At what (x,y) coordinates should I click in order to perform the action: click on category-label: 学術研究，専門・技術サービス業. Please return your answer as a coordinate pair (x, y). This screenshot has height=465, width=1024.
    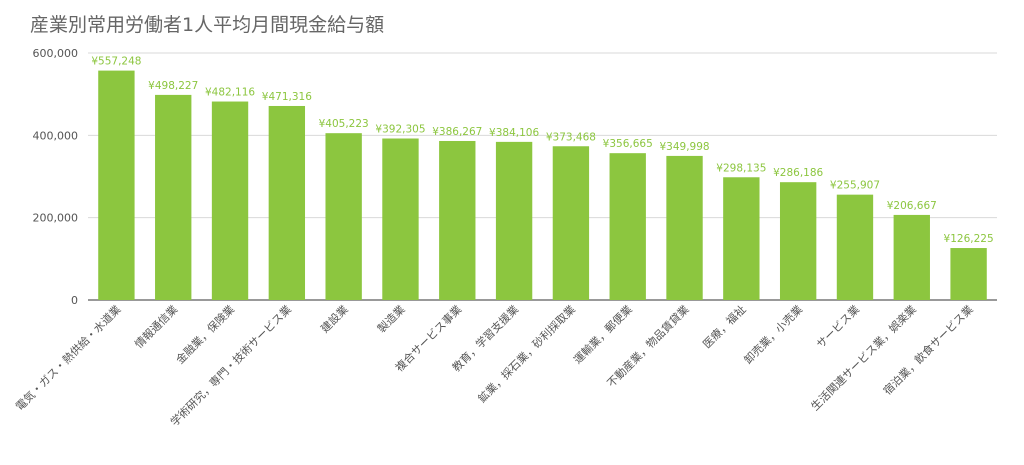
    Looking at the image, I should click on (230, 365).